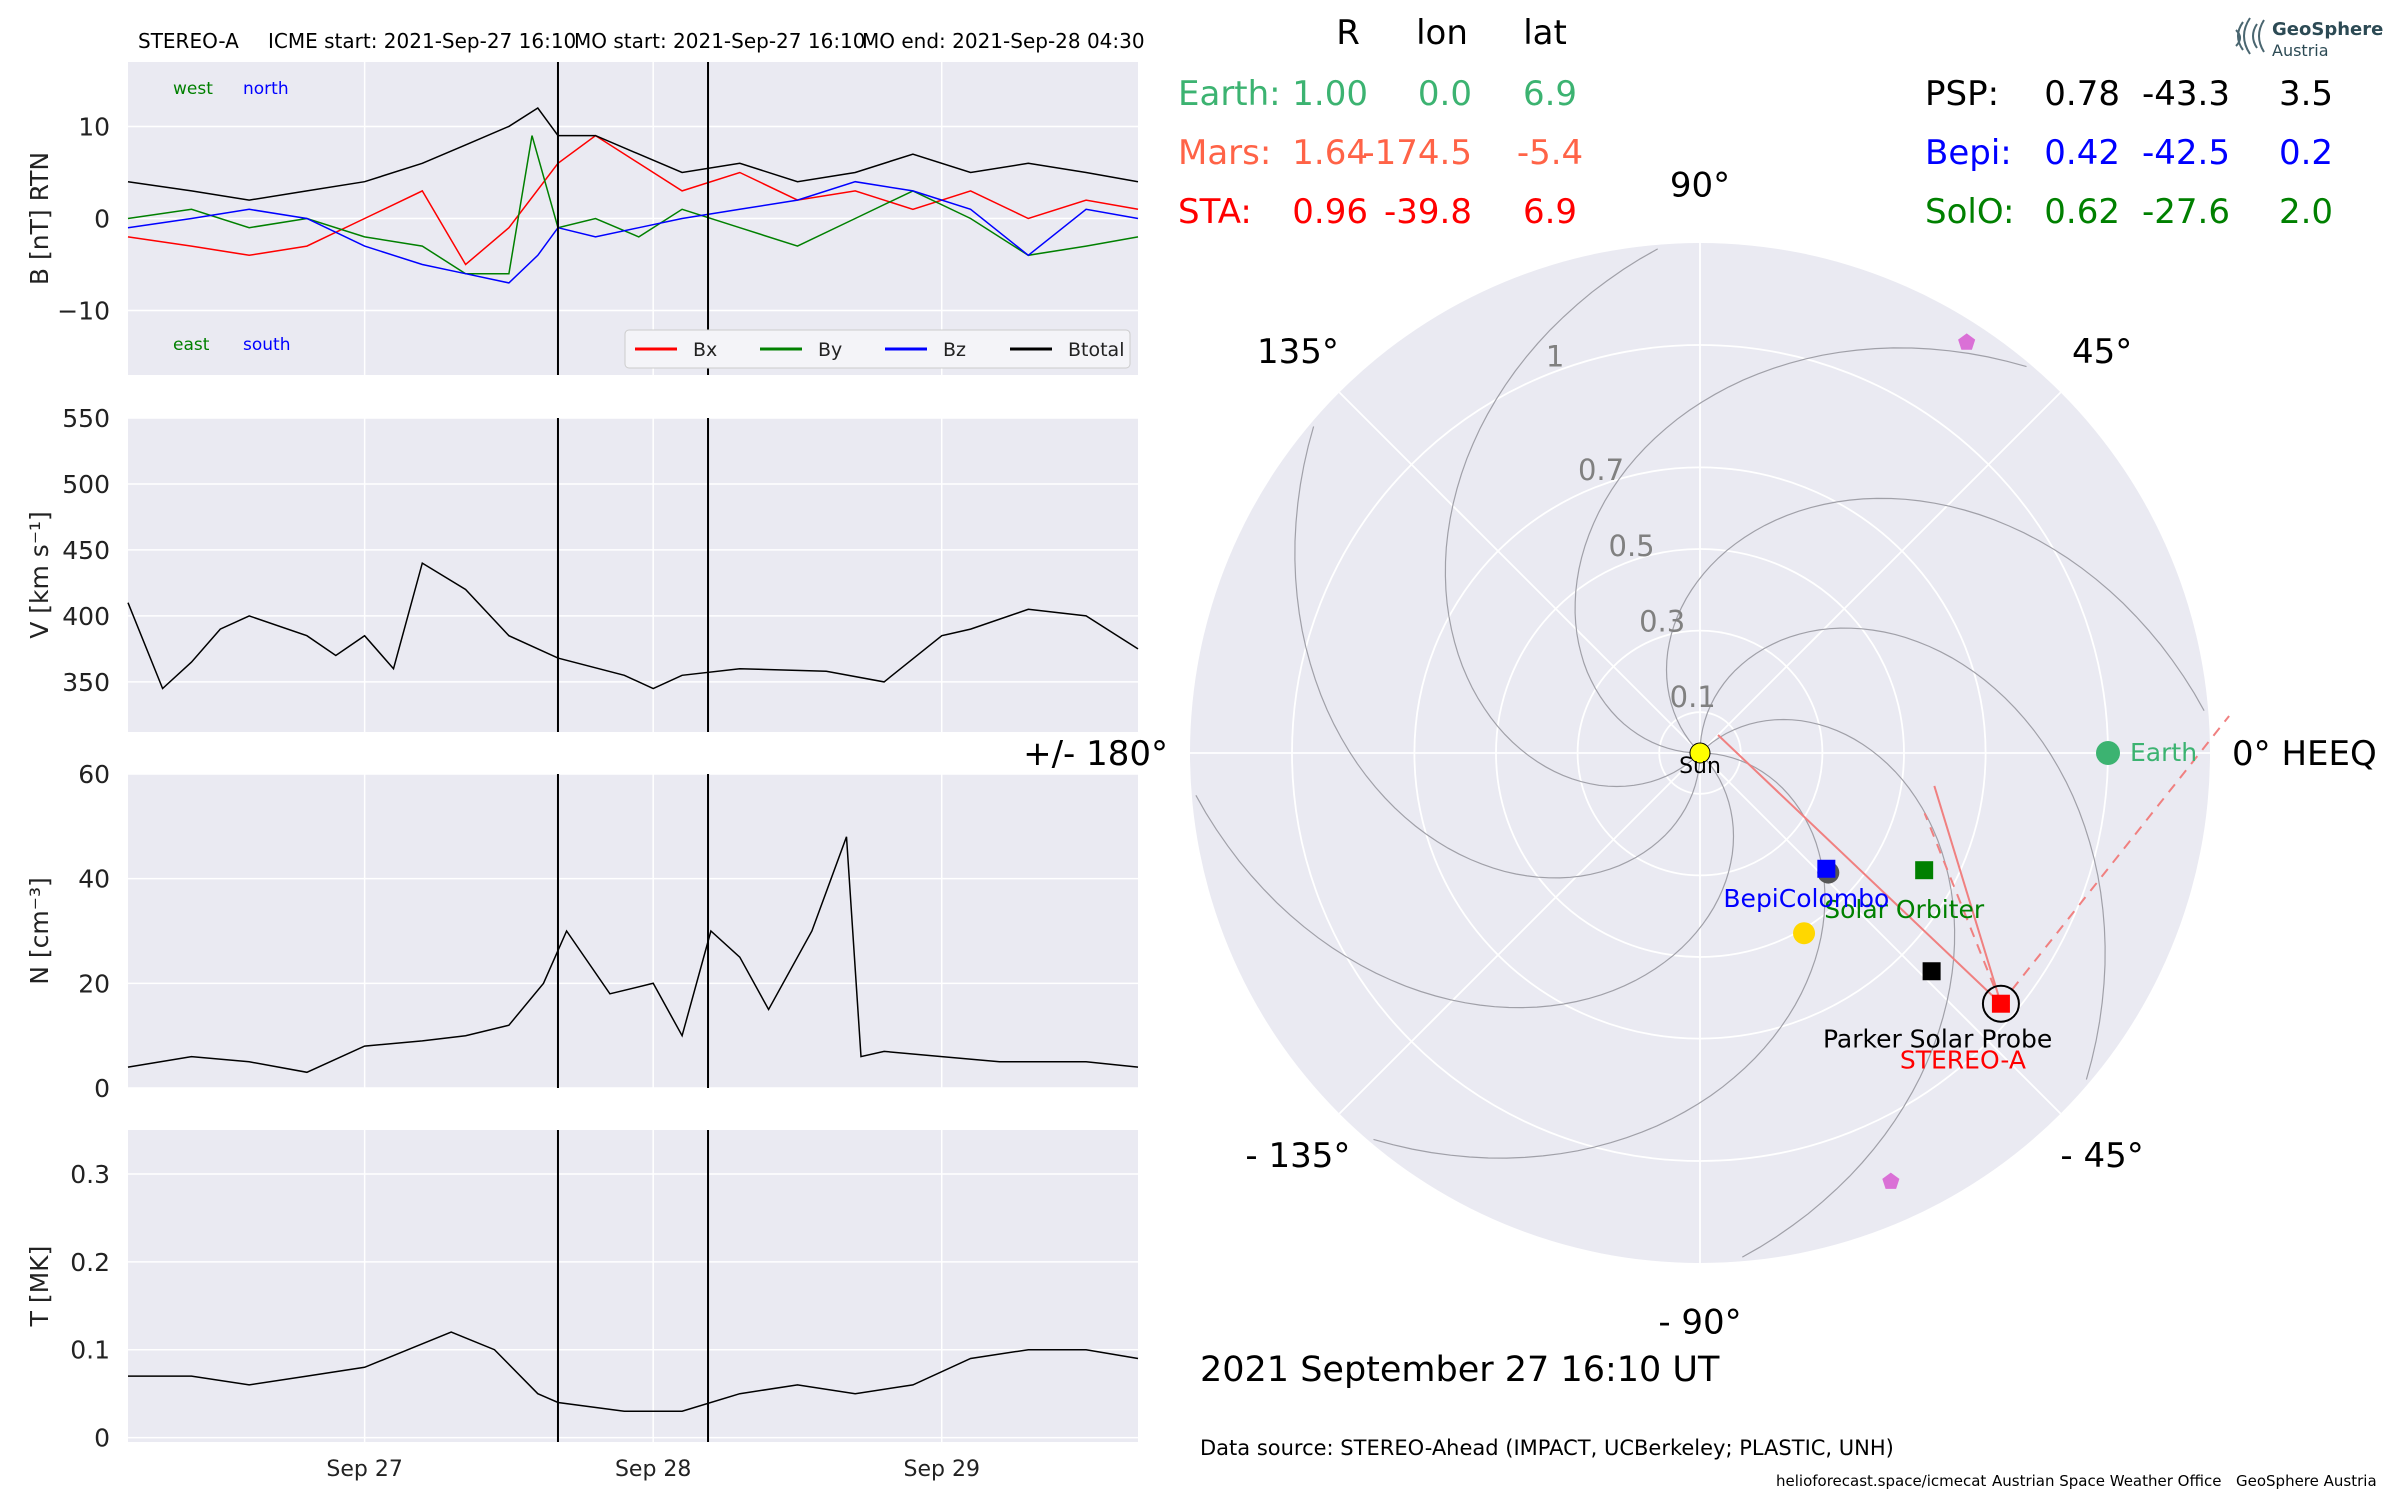  I want to click on legend-box, so click(877, 349).